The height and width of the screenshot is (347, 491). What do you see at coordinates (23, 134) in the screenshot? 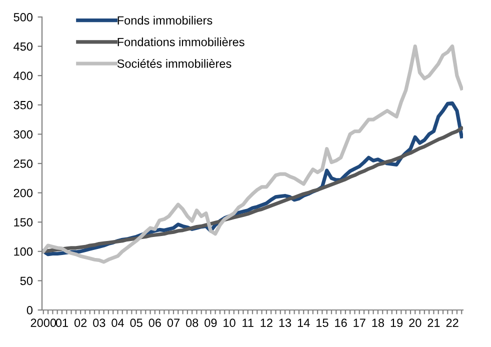
I see `y-tick-label: 300` at bounding box center [23, 134].